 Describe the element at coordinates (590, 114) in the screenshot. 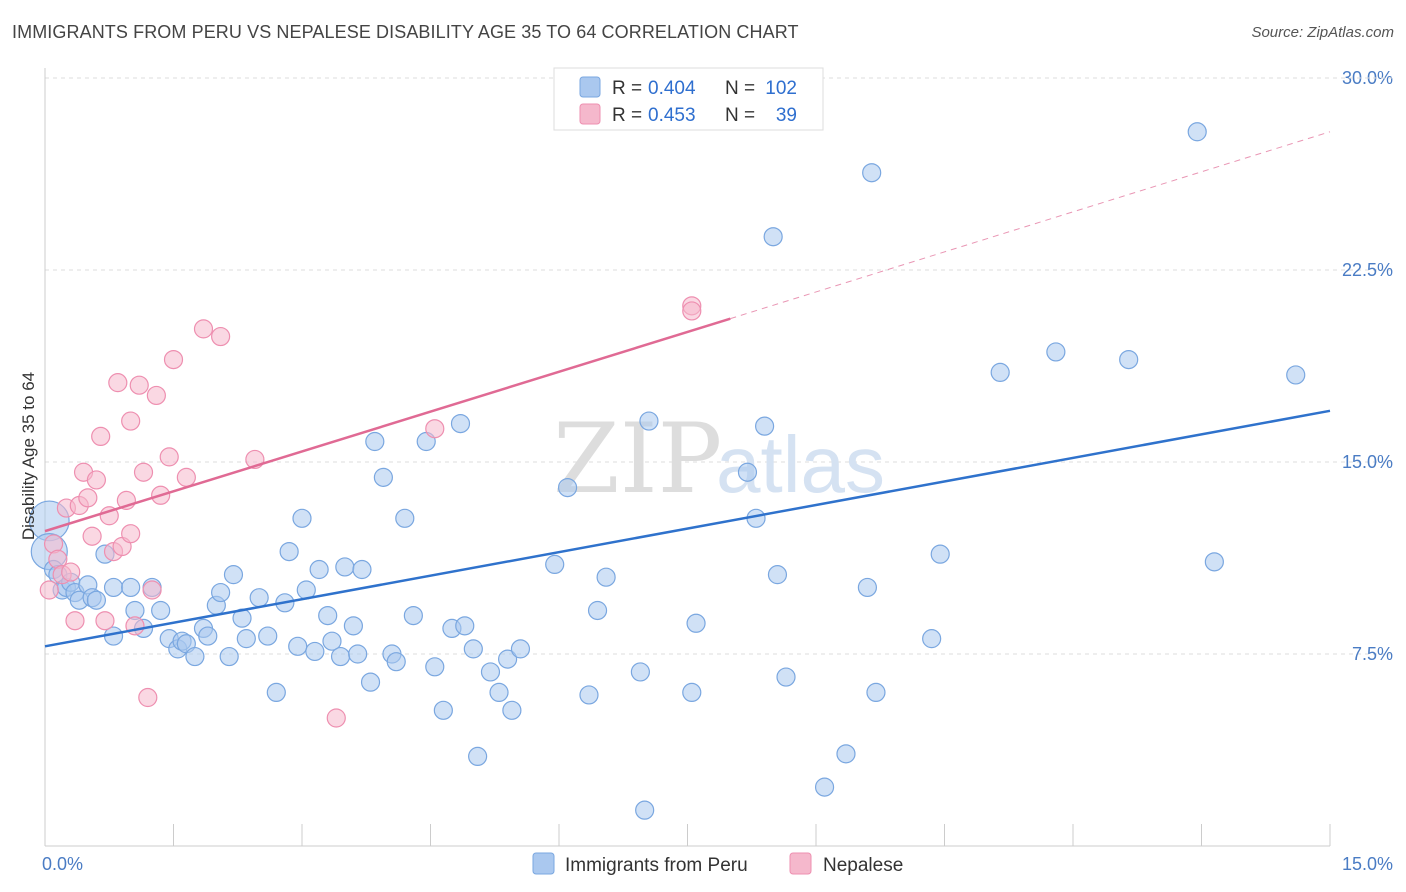

I see `legend-swatch-nepalese` at that location.